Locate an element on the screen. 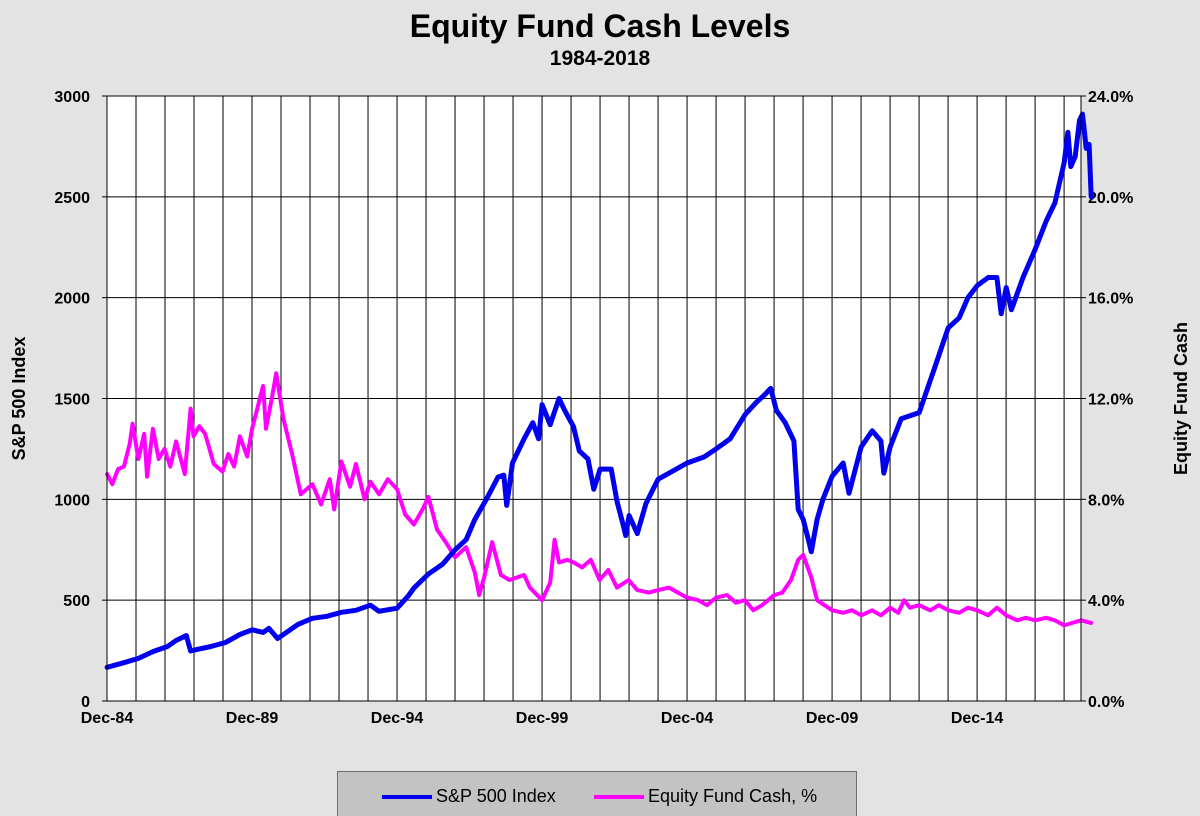 This screenshot has height=816, width=1200. y2-tick-label: 24.0% is located at coordinates (1110, 97).